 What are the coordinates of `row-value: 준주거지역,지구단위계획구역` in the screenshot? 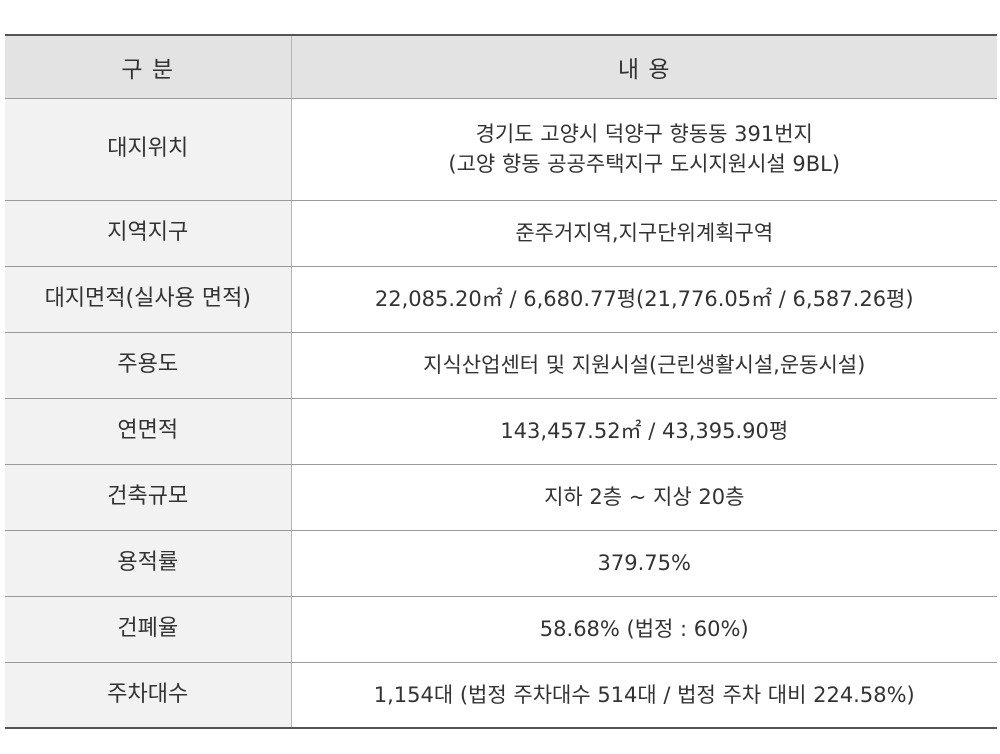 It's located at (644, 233).